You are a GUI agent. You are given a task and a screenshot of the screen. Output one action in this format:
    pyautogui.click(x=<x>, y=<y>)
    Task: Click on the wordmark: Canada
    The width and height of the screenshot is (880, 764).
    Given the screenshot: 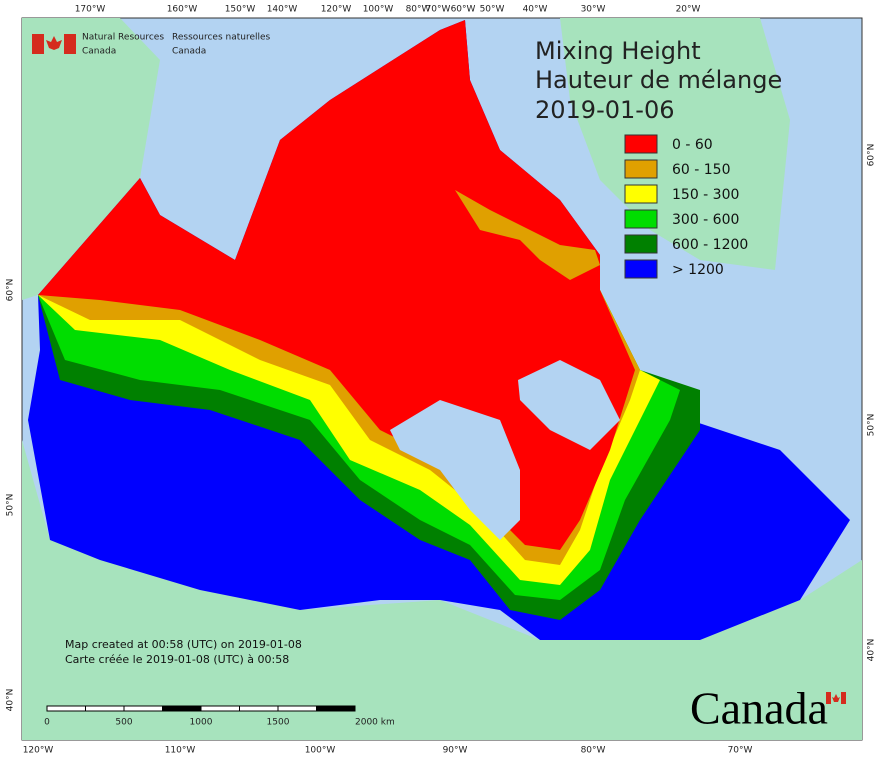 What is the action you would take?
    pyautogui.click(x=759, y=708)
    